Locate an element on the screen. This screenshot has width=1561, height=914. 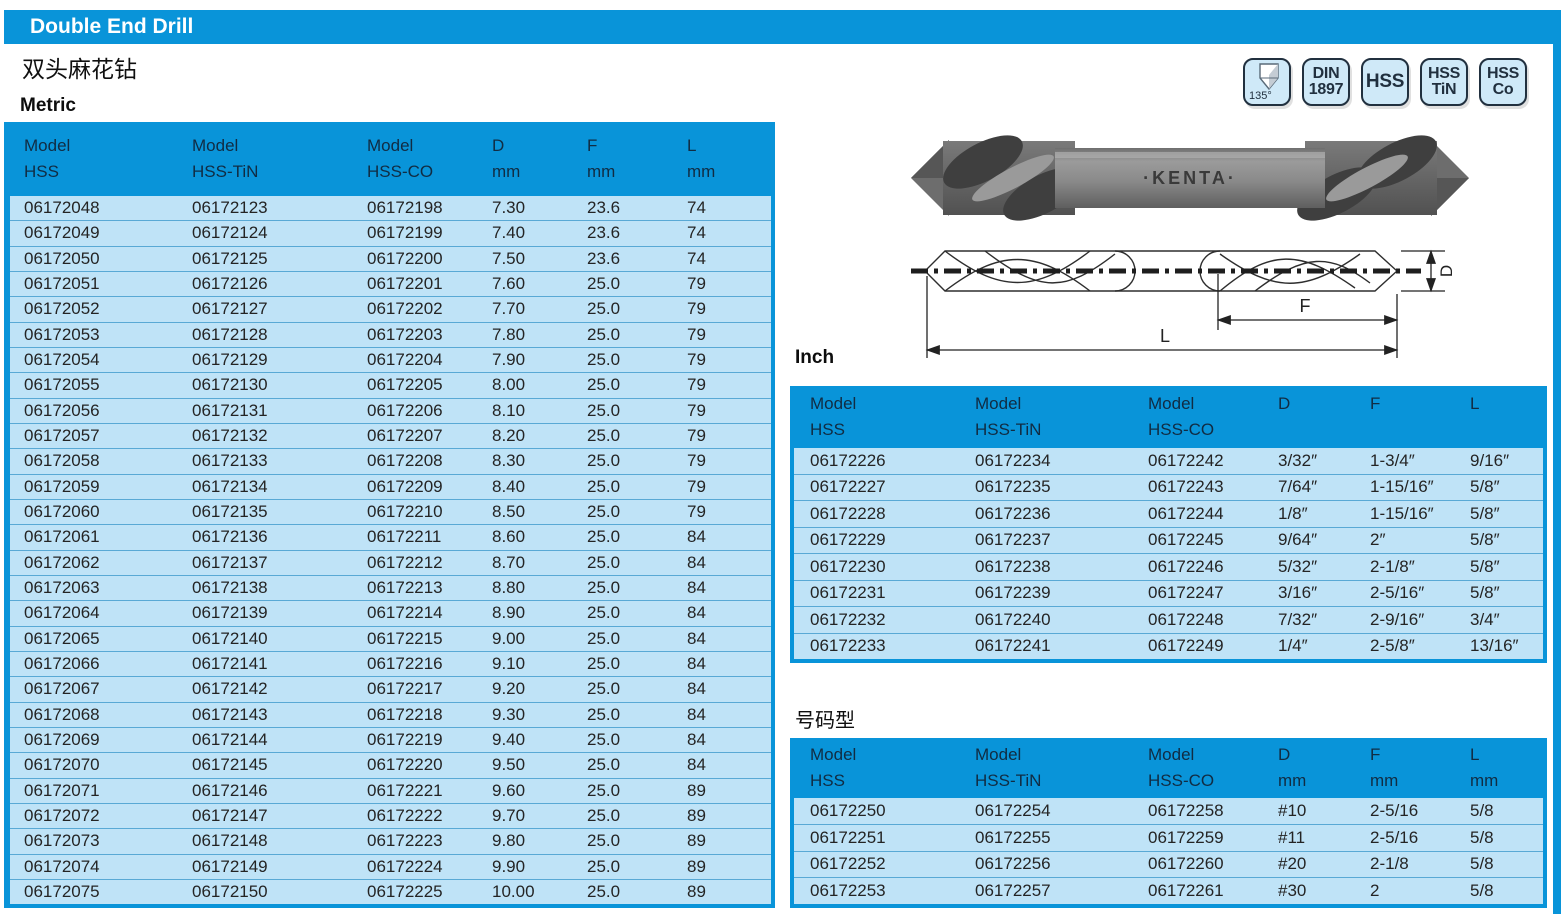
table-cell: 06172236 is located at coordinates (1013, 513).